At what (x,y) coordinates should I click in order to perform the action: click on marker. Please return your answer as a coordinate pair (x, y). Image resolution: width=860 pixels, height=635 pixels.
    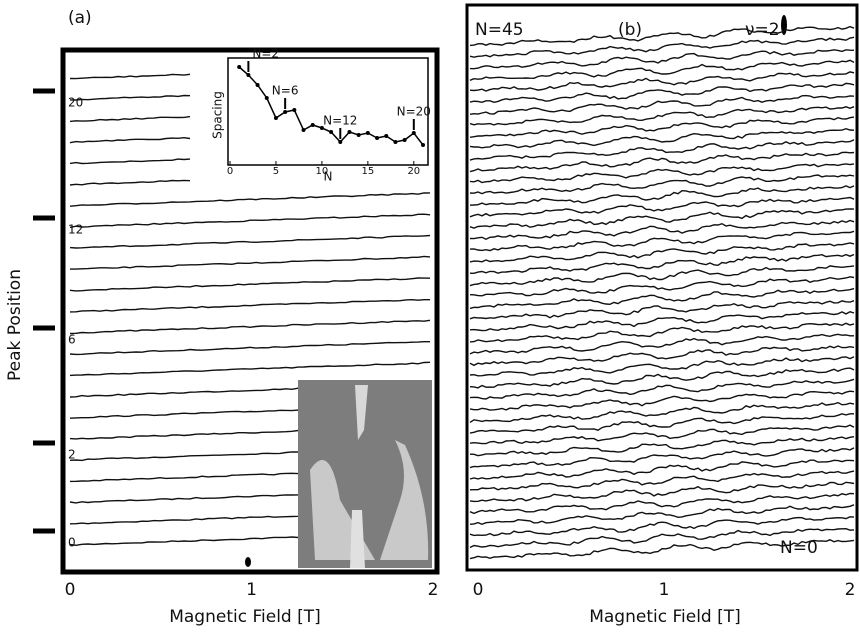
    Looking at the image, I should click on (248, 562).